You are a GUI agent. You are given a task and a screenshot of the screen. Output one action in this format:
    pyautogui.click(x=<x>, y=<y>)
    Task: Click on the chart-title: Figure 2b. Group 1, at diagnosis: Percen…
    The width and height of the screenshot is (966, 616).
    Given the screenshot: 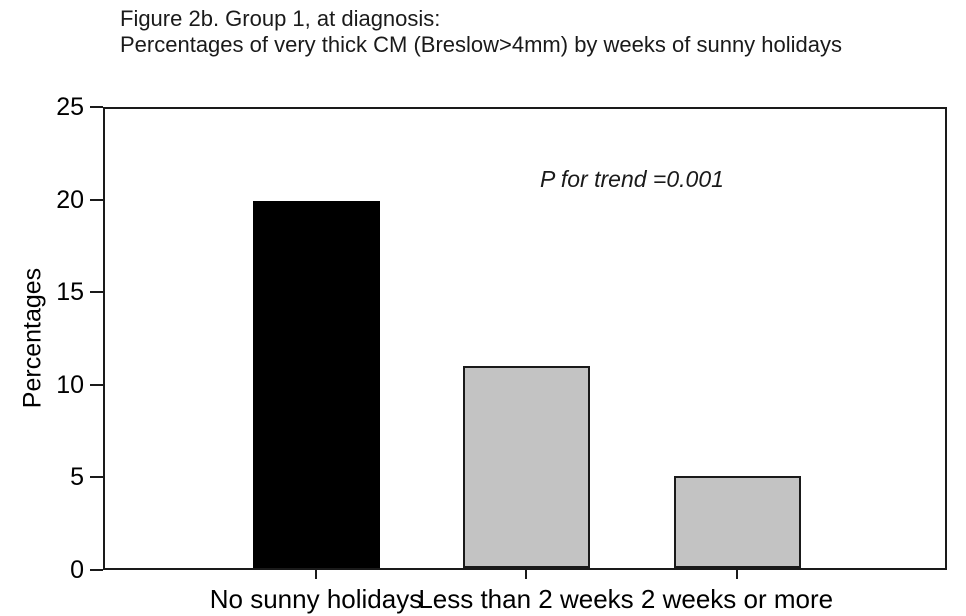 What is the action you would take?
    pyautogui.click(x=481, y=32)
    